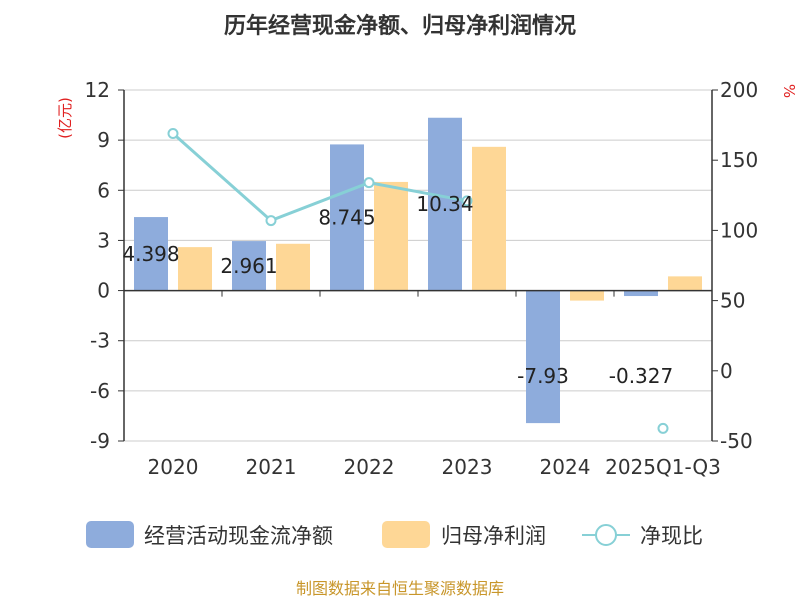 This screenshot has width=800, height=600. What do you see at coordinates (103, 140) in the screenshot?
I see `left-axis-tick-label: 9` at bounding box center [103, 140].